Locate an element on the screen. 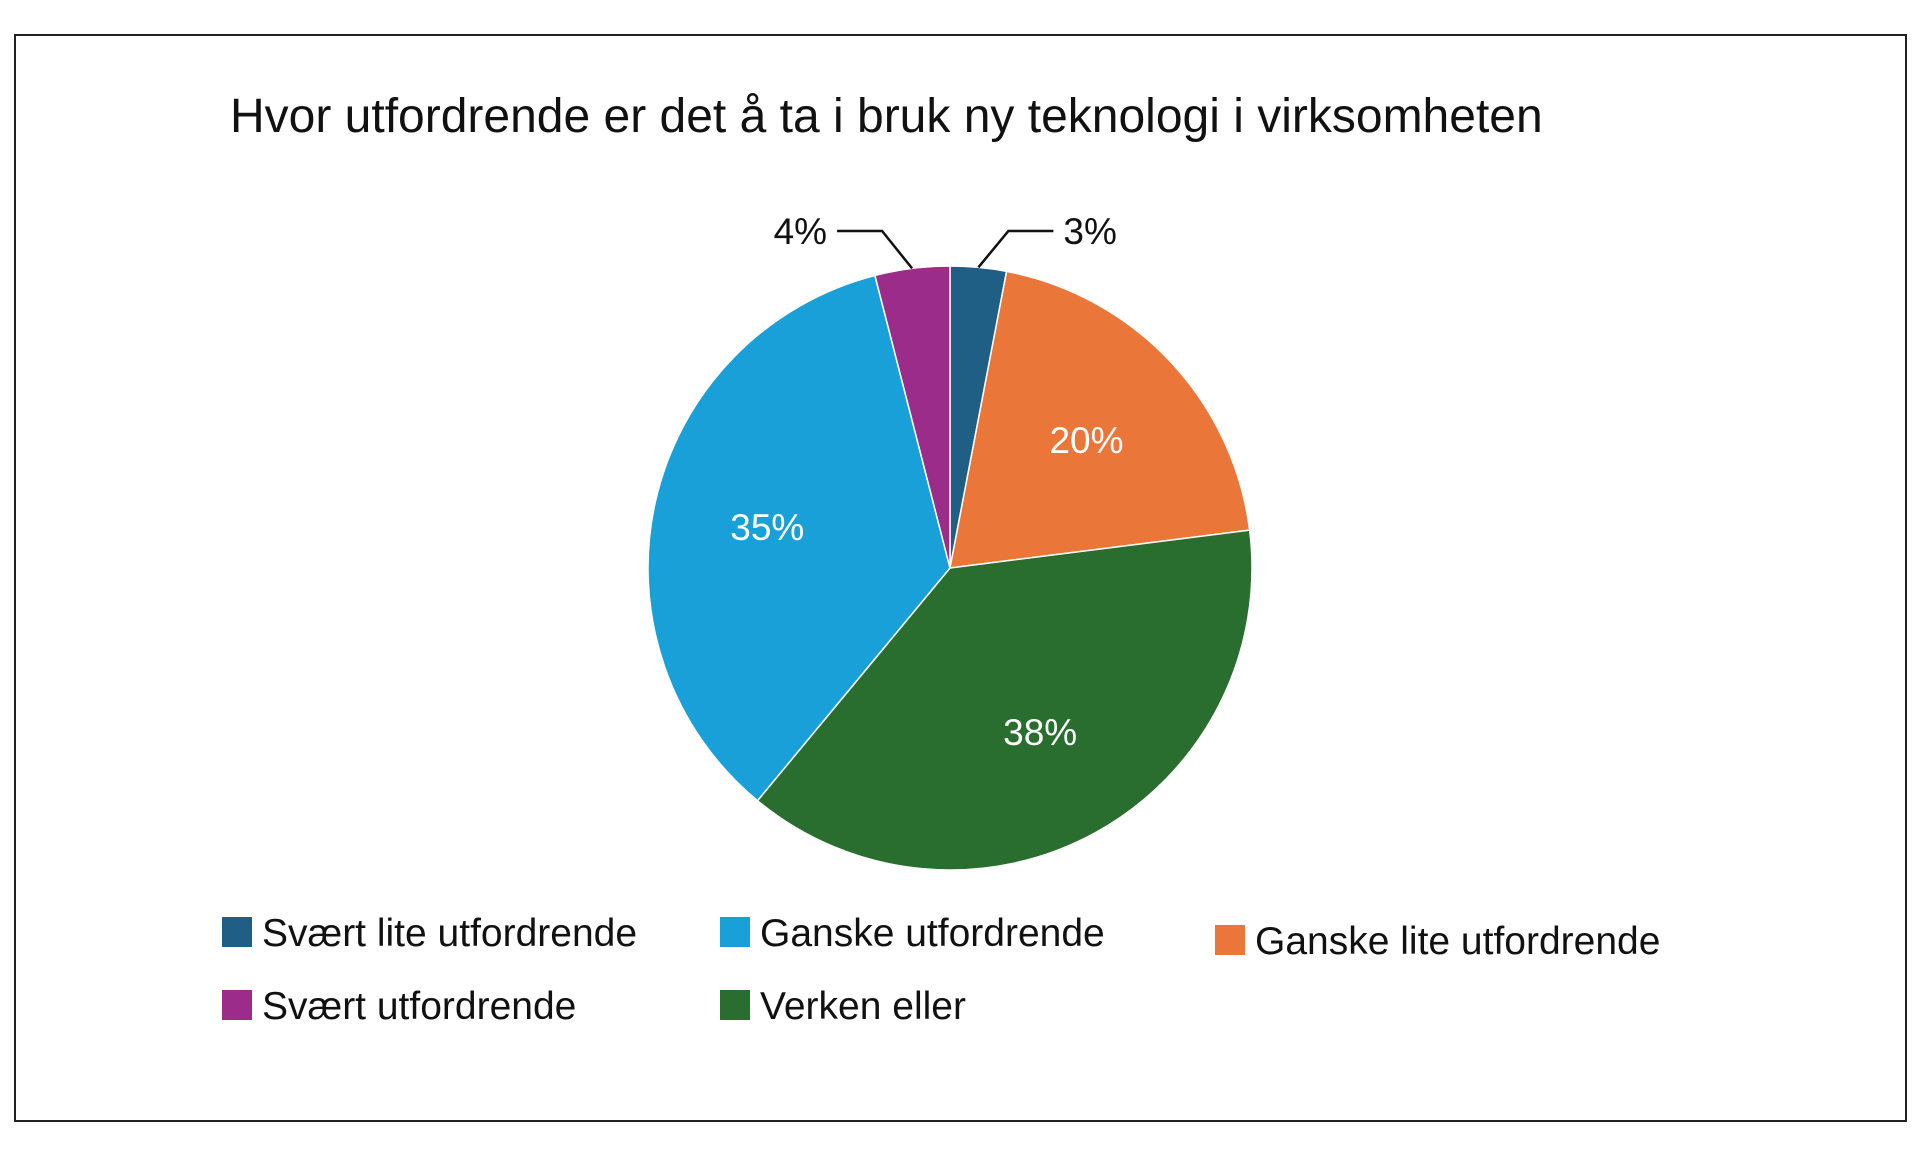 The image size is (1920, 1156). pie-slice-ganske-utfordrende is located at coordinates (799, 538).